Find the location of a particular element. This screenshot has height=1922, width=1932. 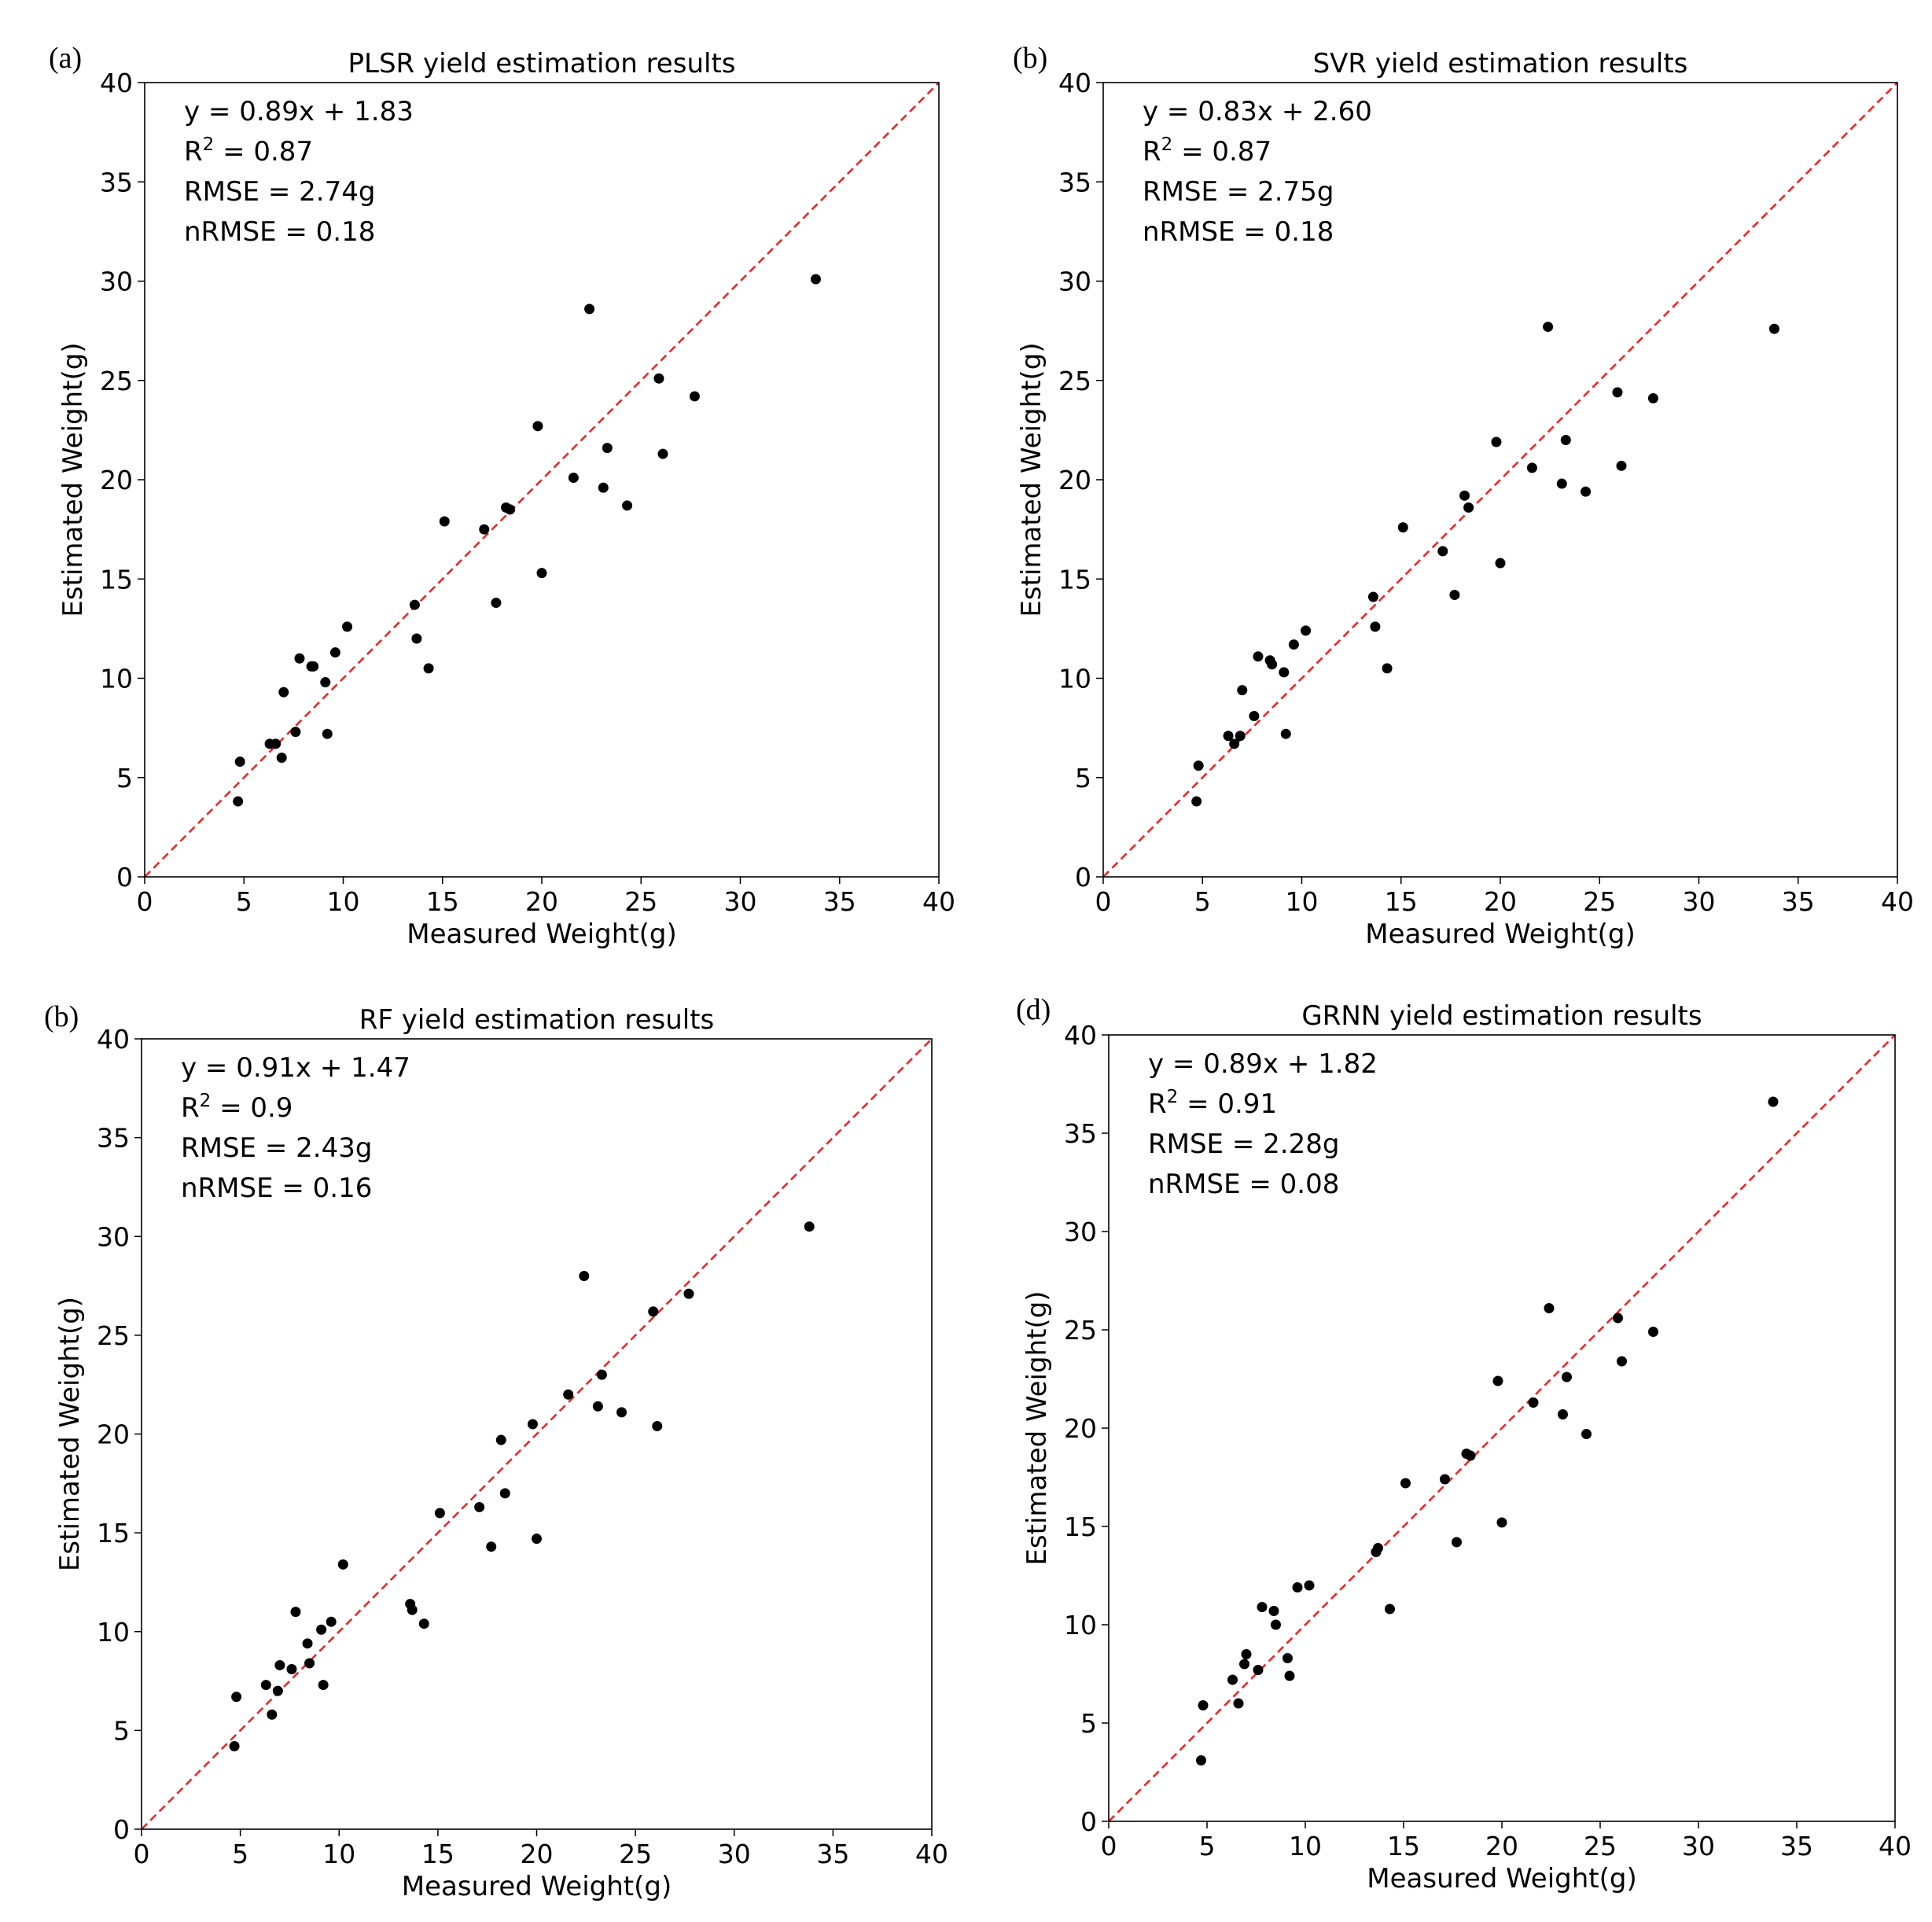

nrmse-text: nRMSE = 0.16 is located at coordinates (276, 1188).